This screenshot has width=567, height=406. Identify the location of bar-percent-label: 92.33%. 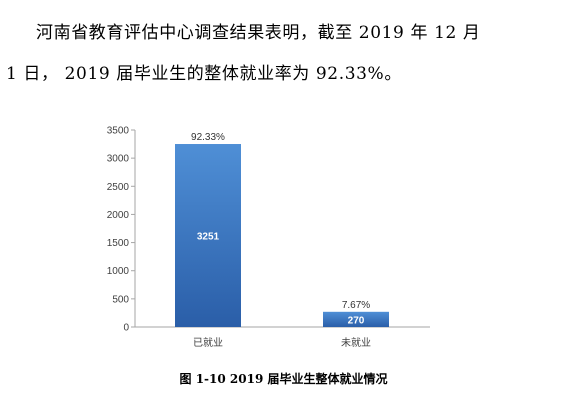
(208, 137).